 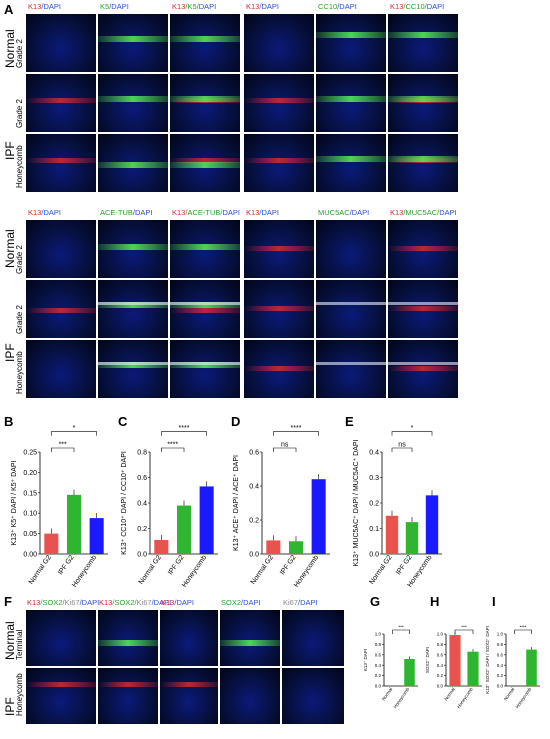 I want to click on a-cc10-col-title-1: CC10/DAPI, so click(x=337, y=6).